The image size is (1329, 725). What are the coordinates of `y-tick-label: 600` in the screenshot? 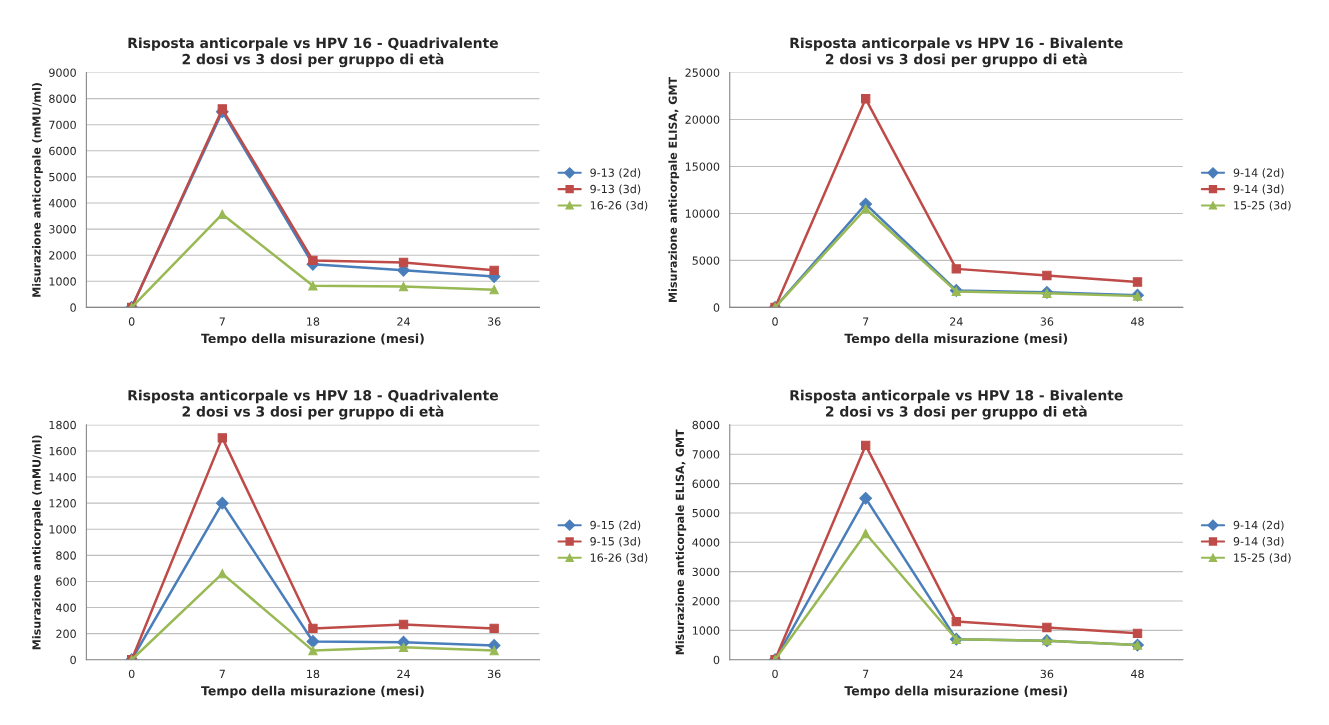 It's located at (66, 581).